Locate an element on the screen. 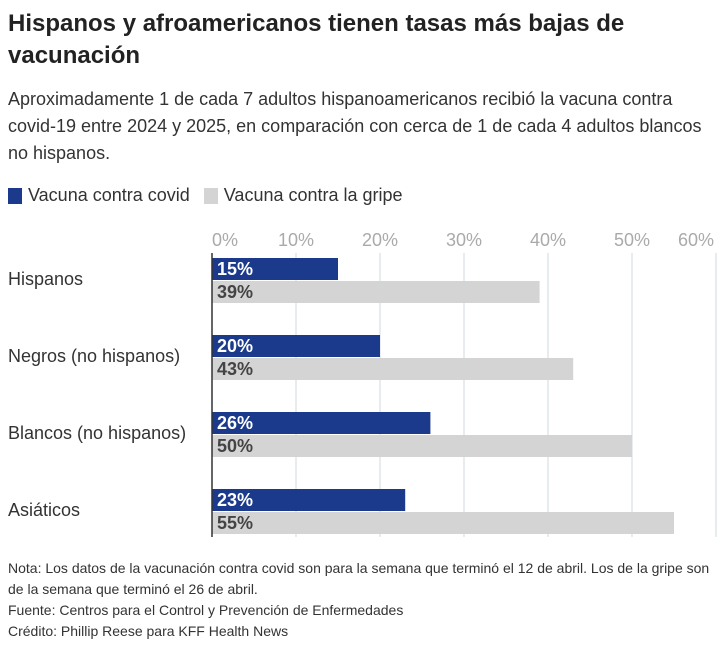 This screenshot has width=720, height=653. x-tick-label: 0% is located at coordinates (225, 240).